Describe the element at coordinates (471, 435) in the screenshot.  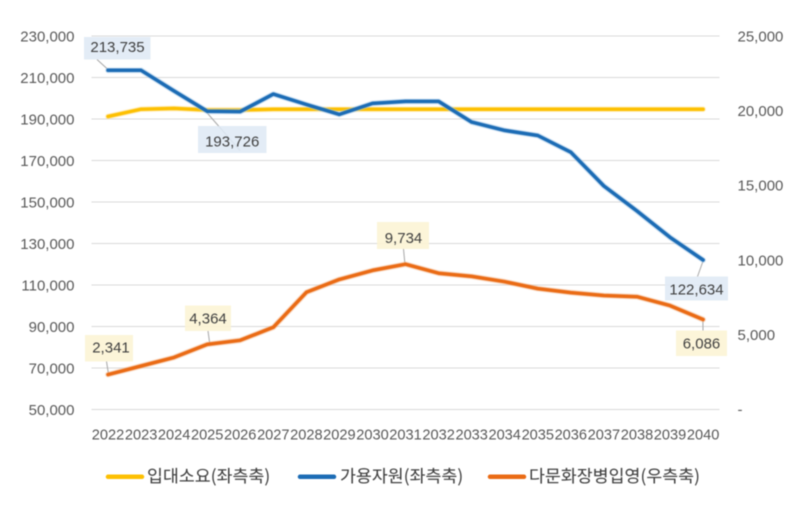
I see `svg-text: 2033` at that location.